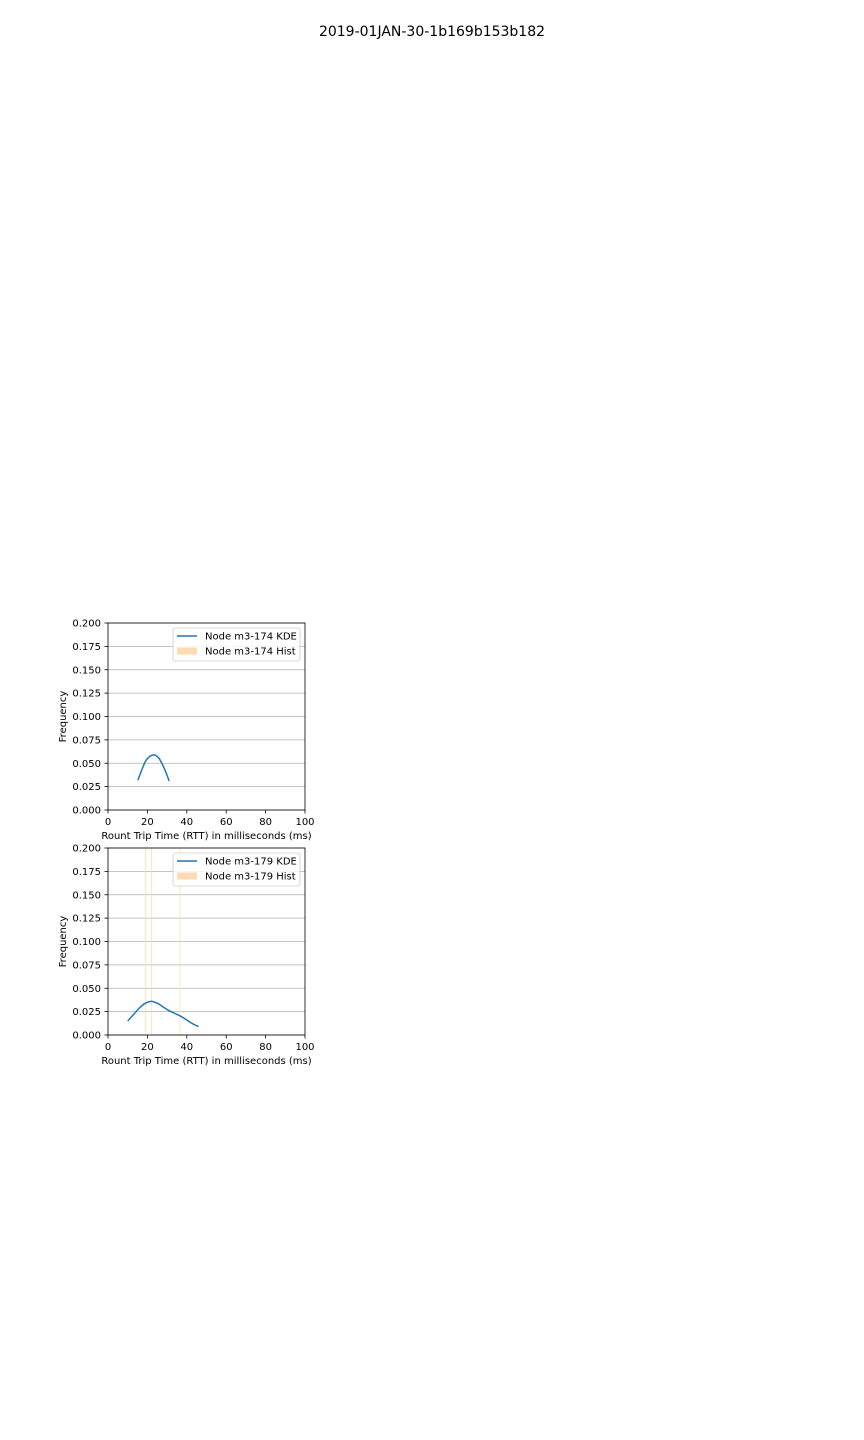 This screenshot has height=1440, width=864. Describe the element at coordinates (251, 862) in the screenshot. I see `legend-label: Node m3-179 KDE` at that location.